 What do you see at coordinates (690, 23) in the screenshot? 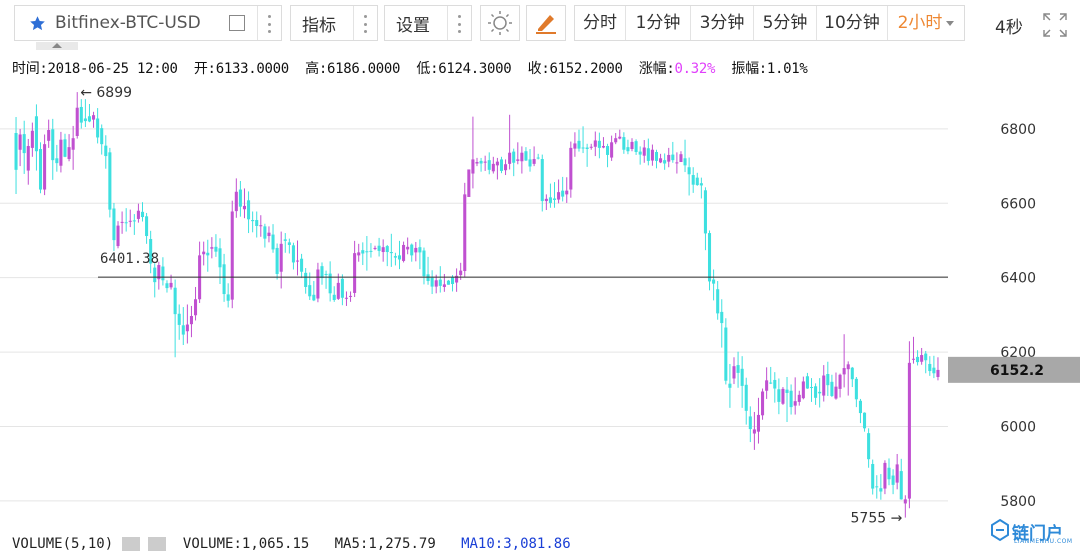
I see `divider` at bounding box center [690, 23].